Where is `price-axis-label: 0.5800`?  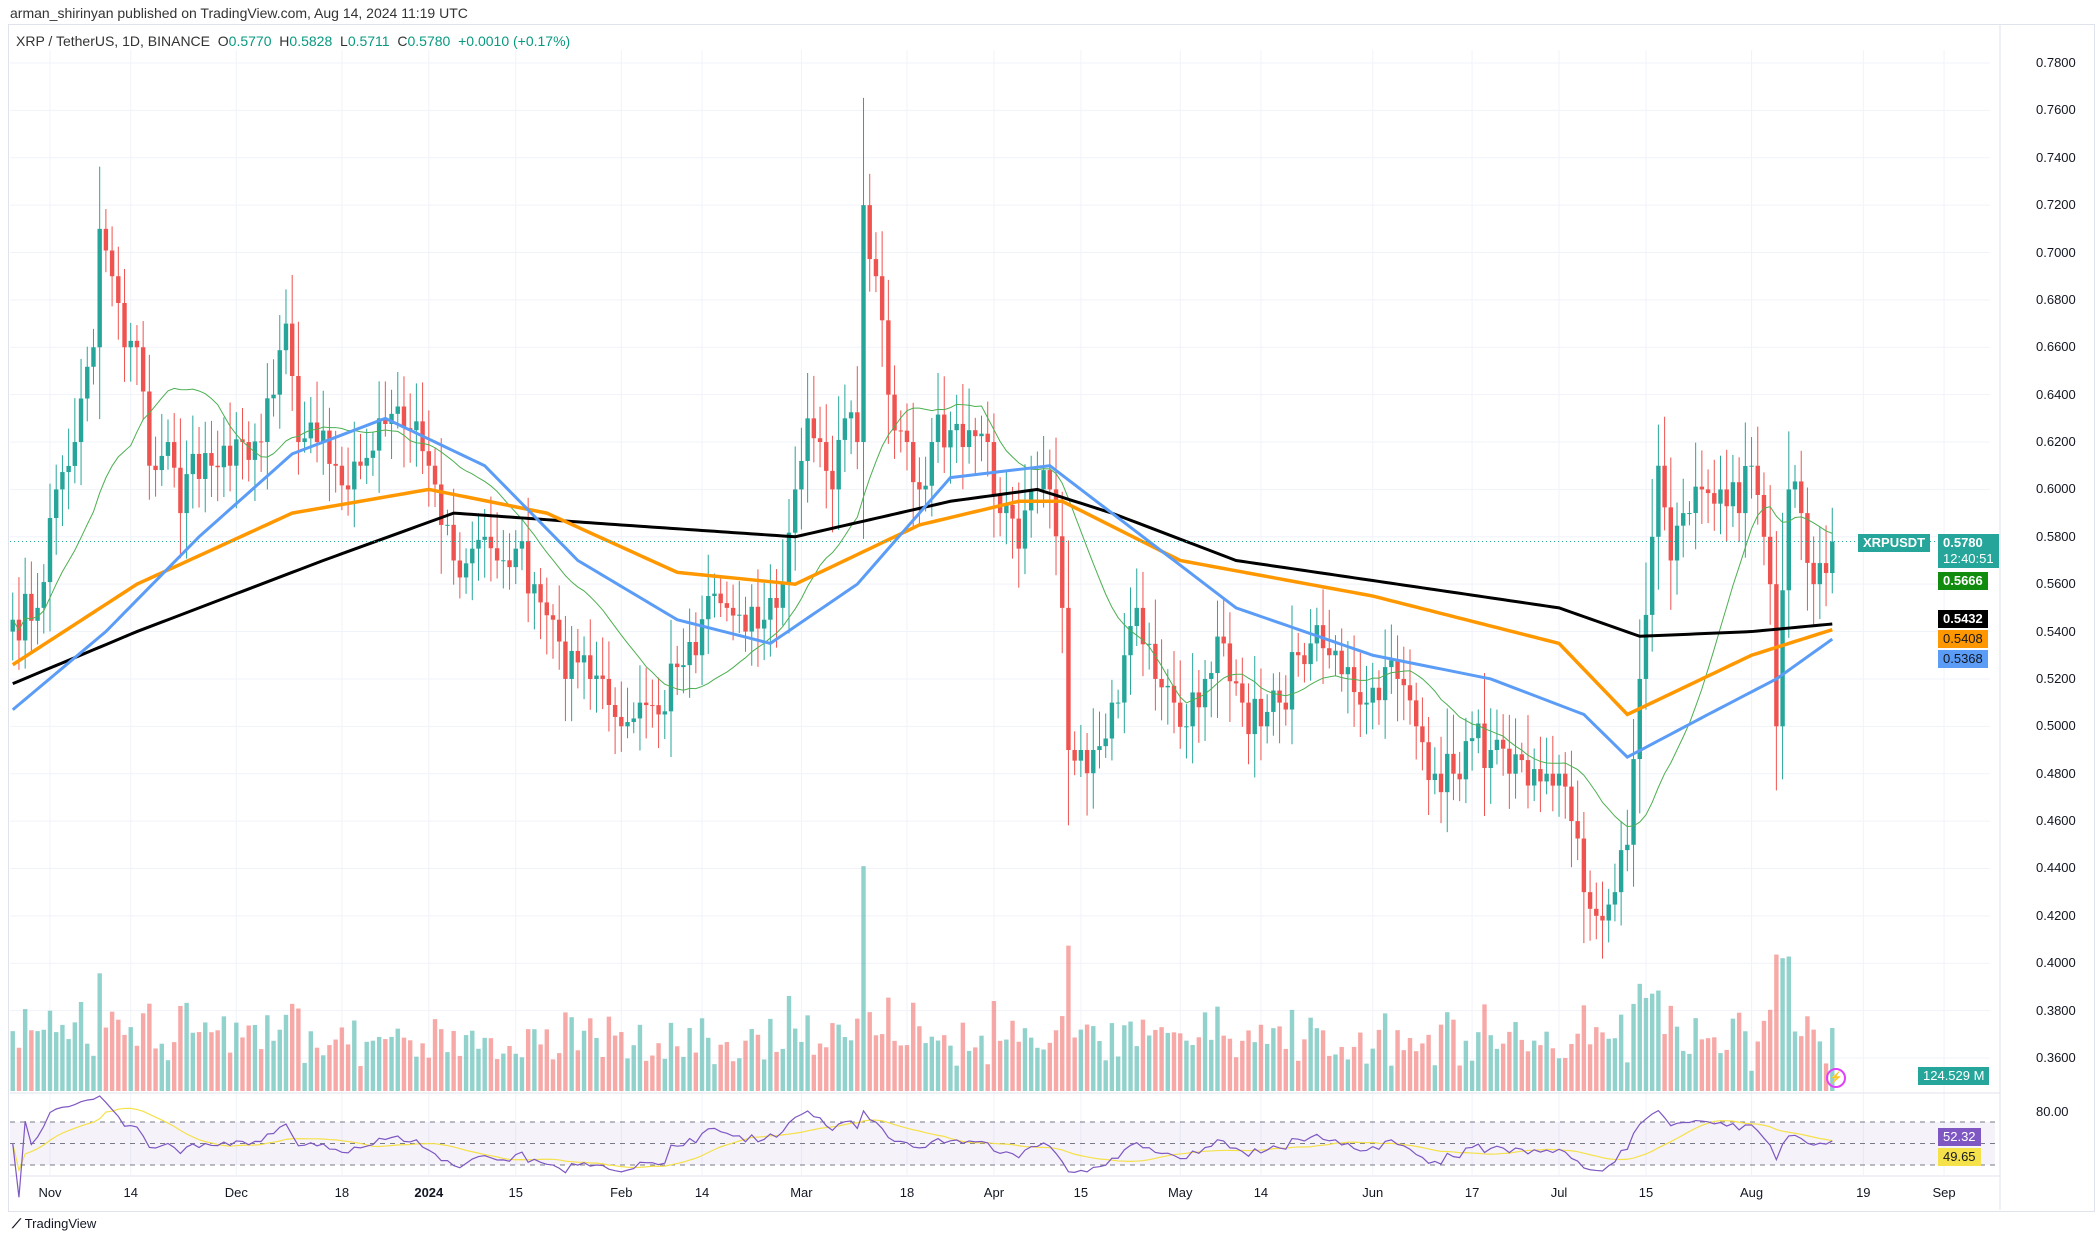
price-axis-label: 0.5800 is located at coordinates (2056, 536).